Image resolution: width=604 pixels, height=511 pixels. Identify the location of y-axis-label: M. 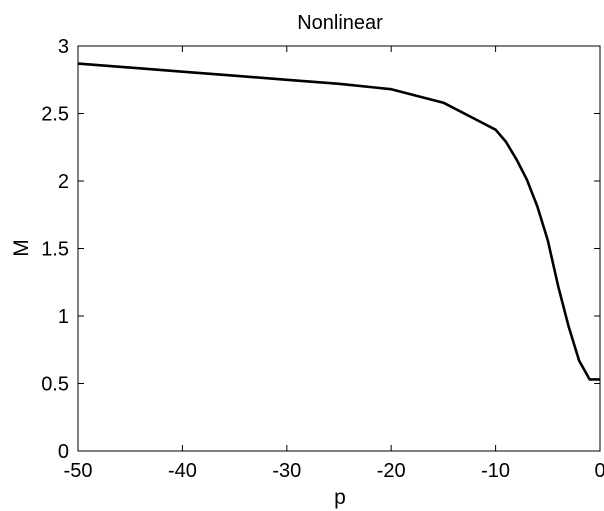
(21, 248).